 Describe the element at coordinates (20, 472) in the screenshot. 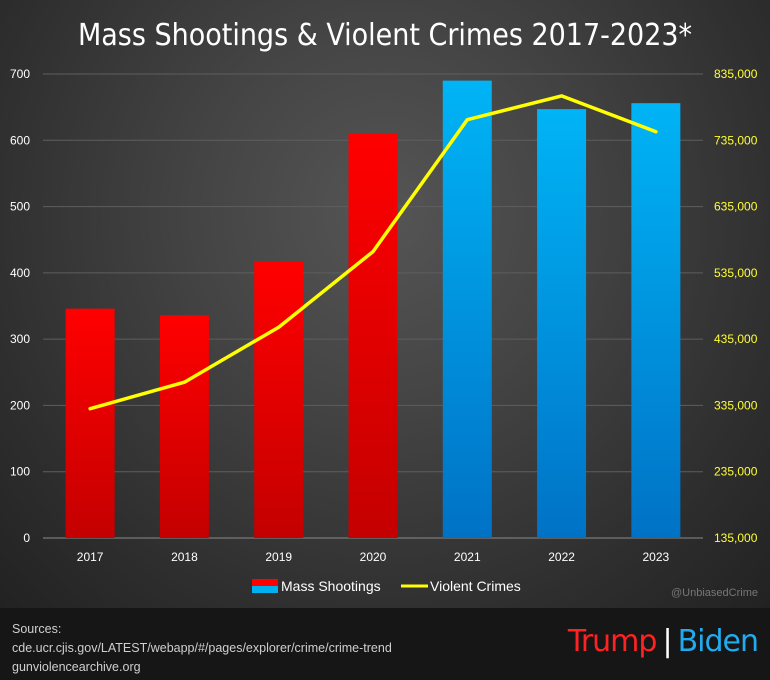

I see `left-tick-label: 100` at that location.